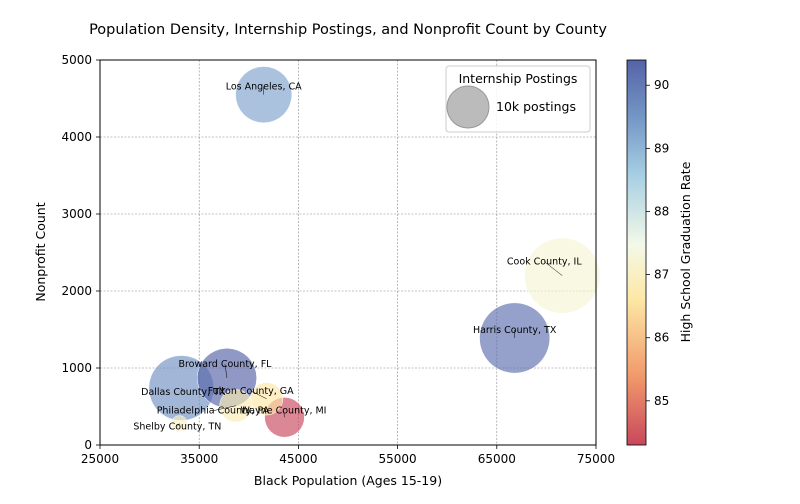  I want to click on point-label: Wayne County, MI, so click(284, 410).